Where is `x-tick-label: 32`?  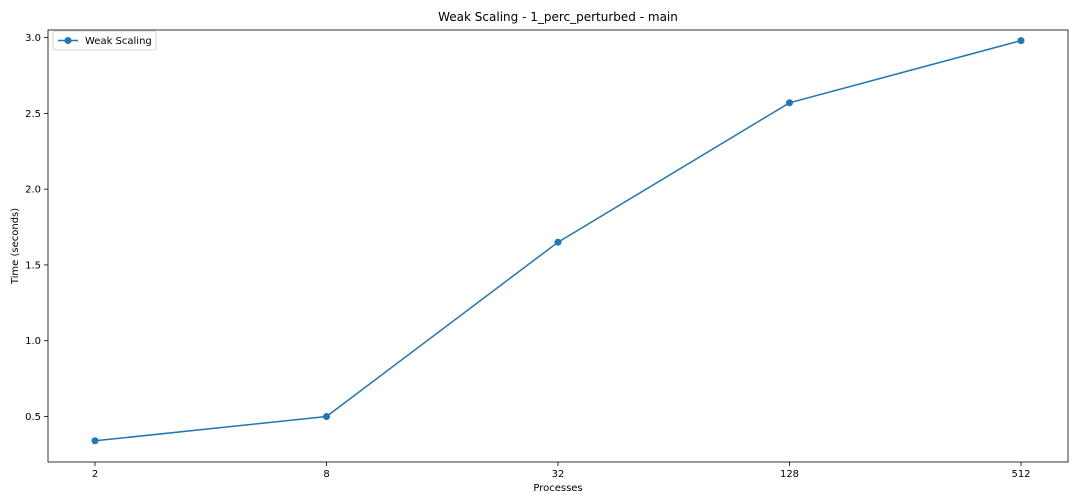 x-tick-label: 32 is located at coordinates (558, 474).